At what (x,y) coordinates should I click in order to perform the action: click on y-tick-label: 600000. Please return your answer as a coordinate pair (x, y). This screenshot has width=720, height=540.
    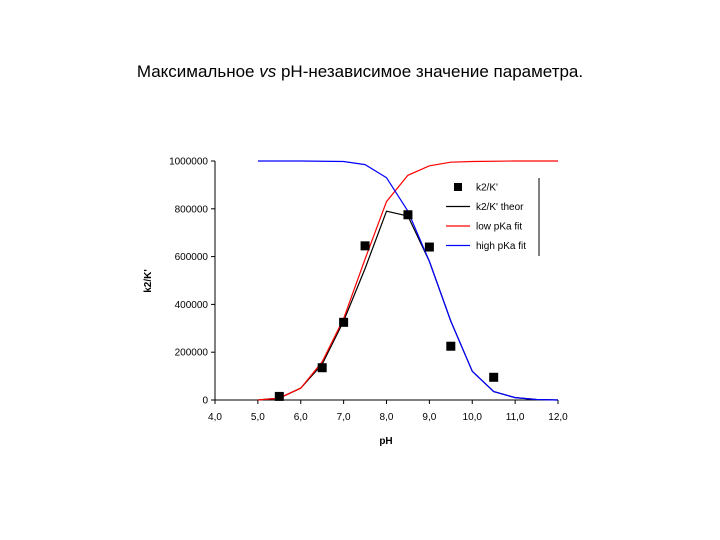
    Looking at the image, I should click on (192, 257).